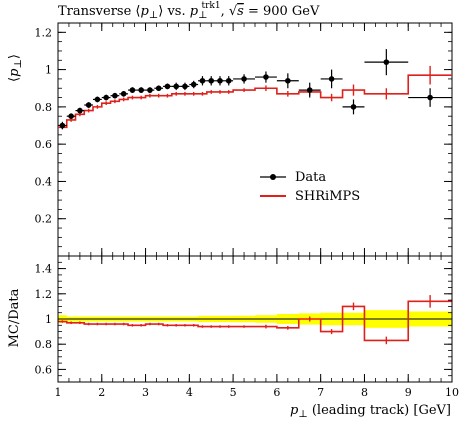 The width and height of the screenshot is (467, 421). Describe the element at coordinates (14, 317) in the screenshot. I see `ratio-y-axis-label: MC/Data` at that location.